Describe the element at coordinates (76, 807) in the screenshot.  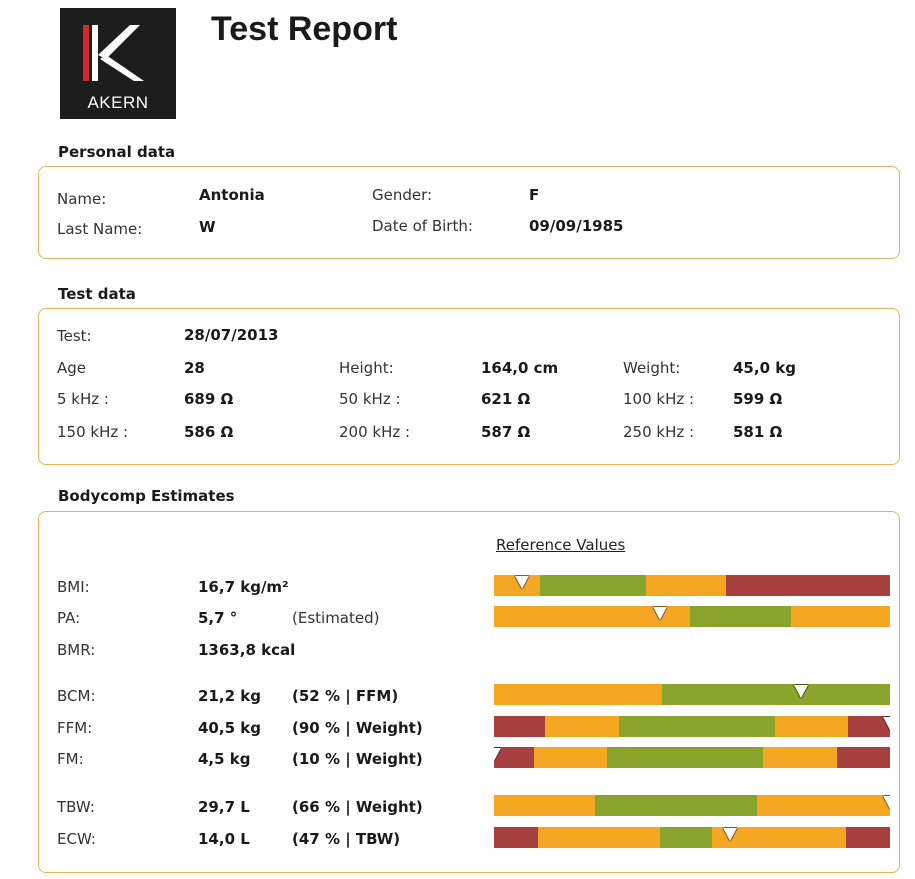
I see `tbw-label: TBW:` at that location.